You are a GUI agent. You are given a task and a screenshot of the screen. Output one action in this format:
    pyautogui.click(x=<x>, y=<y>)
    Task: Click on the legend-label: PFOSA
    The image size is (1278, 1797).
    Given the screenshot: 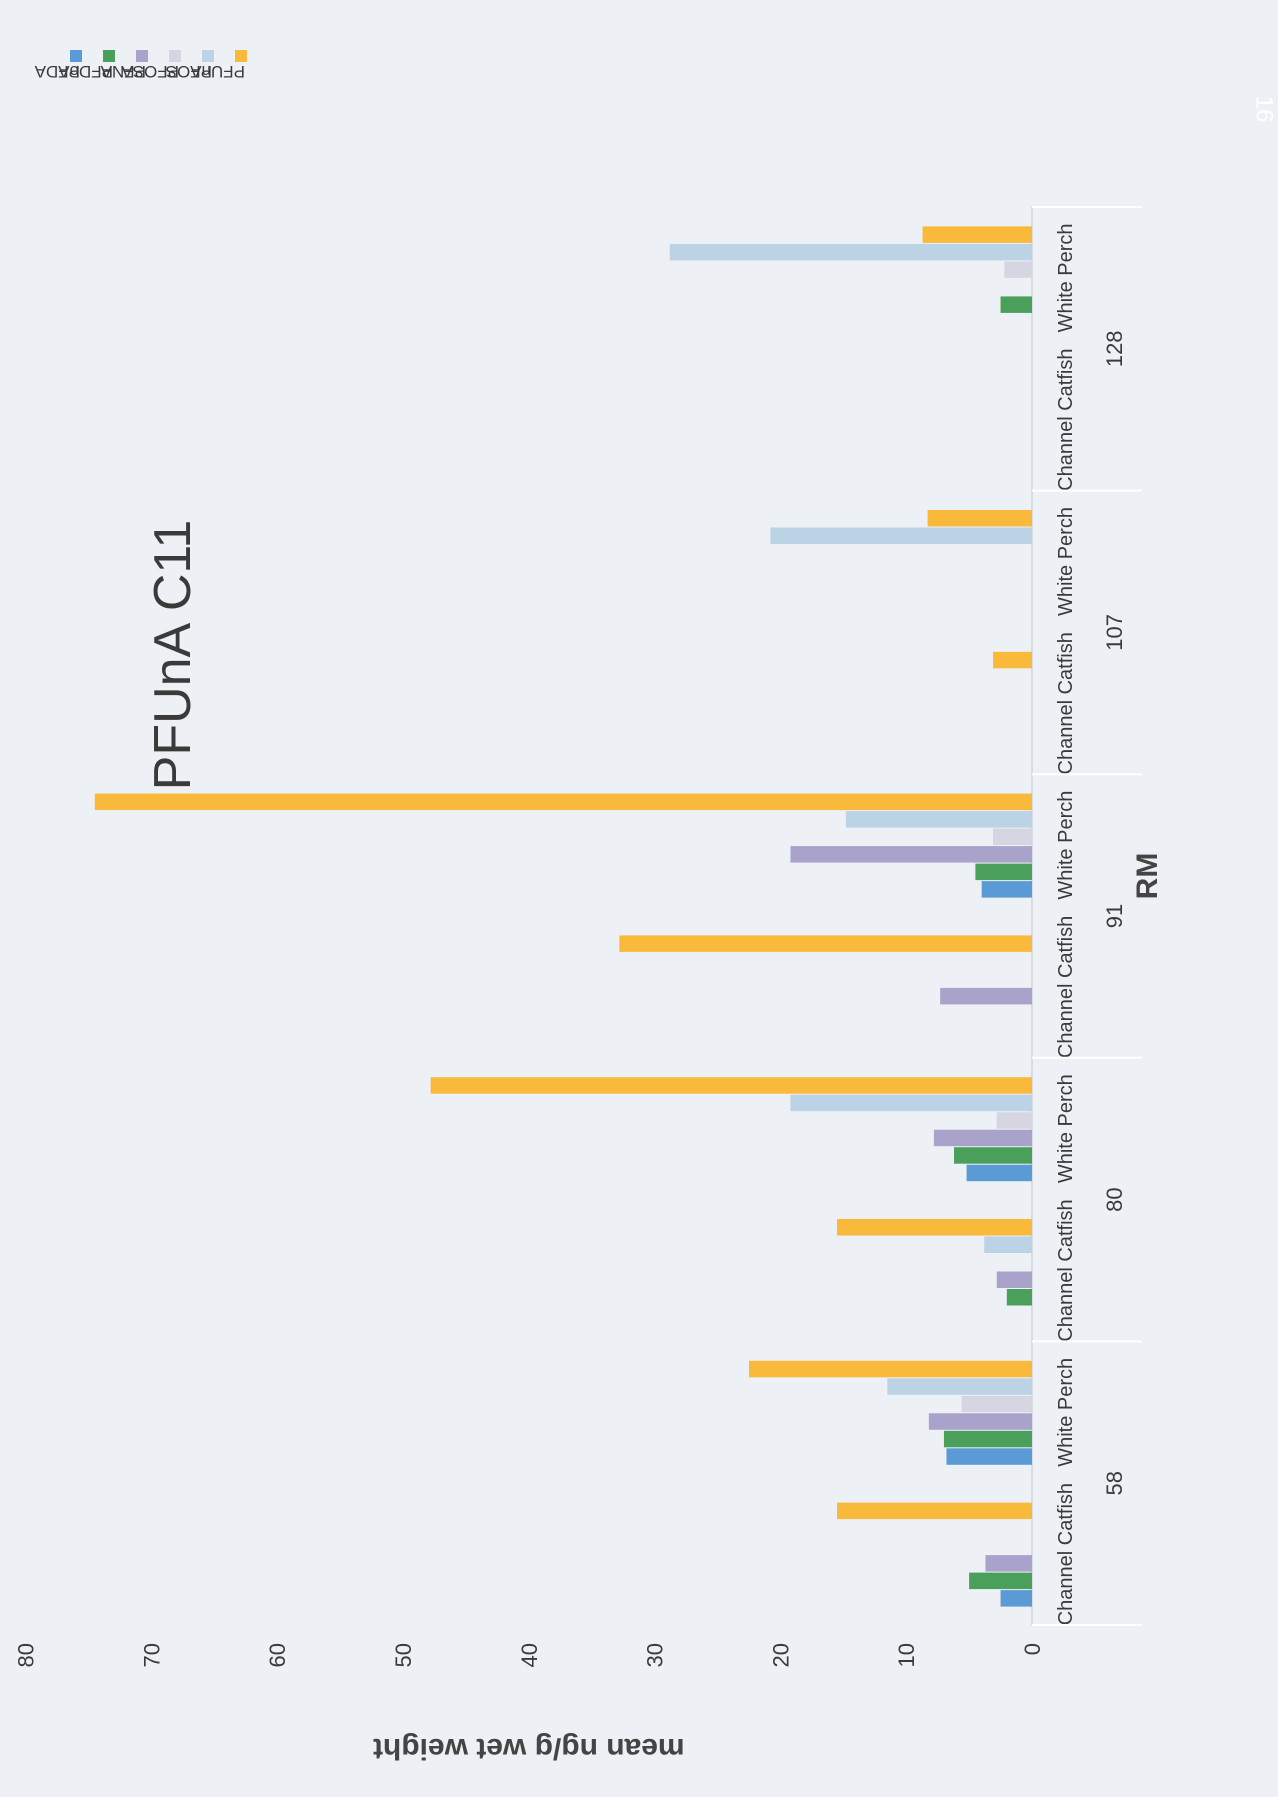 What is the action you would take?
    pyautogui.click(x=150, y=71)
    